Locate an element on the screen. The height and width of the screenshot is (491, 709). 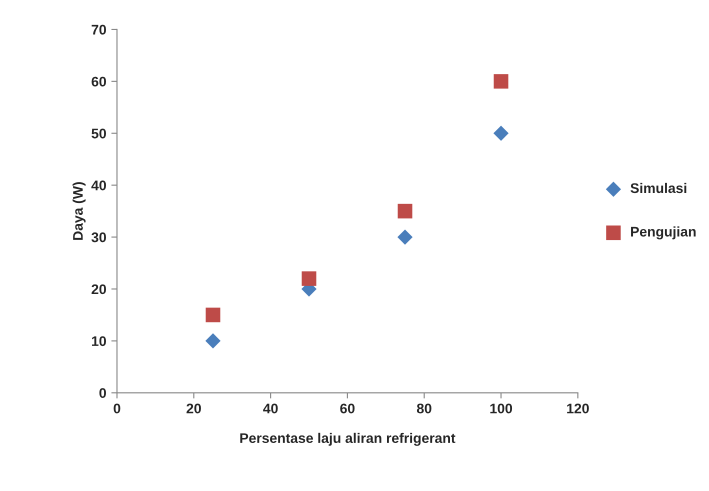
x-tick-label: 40 is located at coordinates (270, 409).